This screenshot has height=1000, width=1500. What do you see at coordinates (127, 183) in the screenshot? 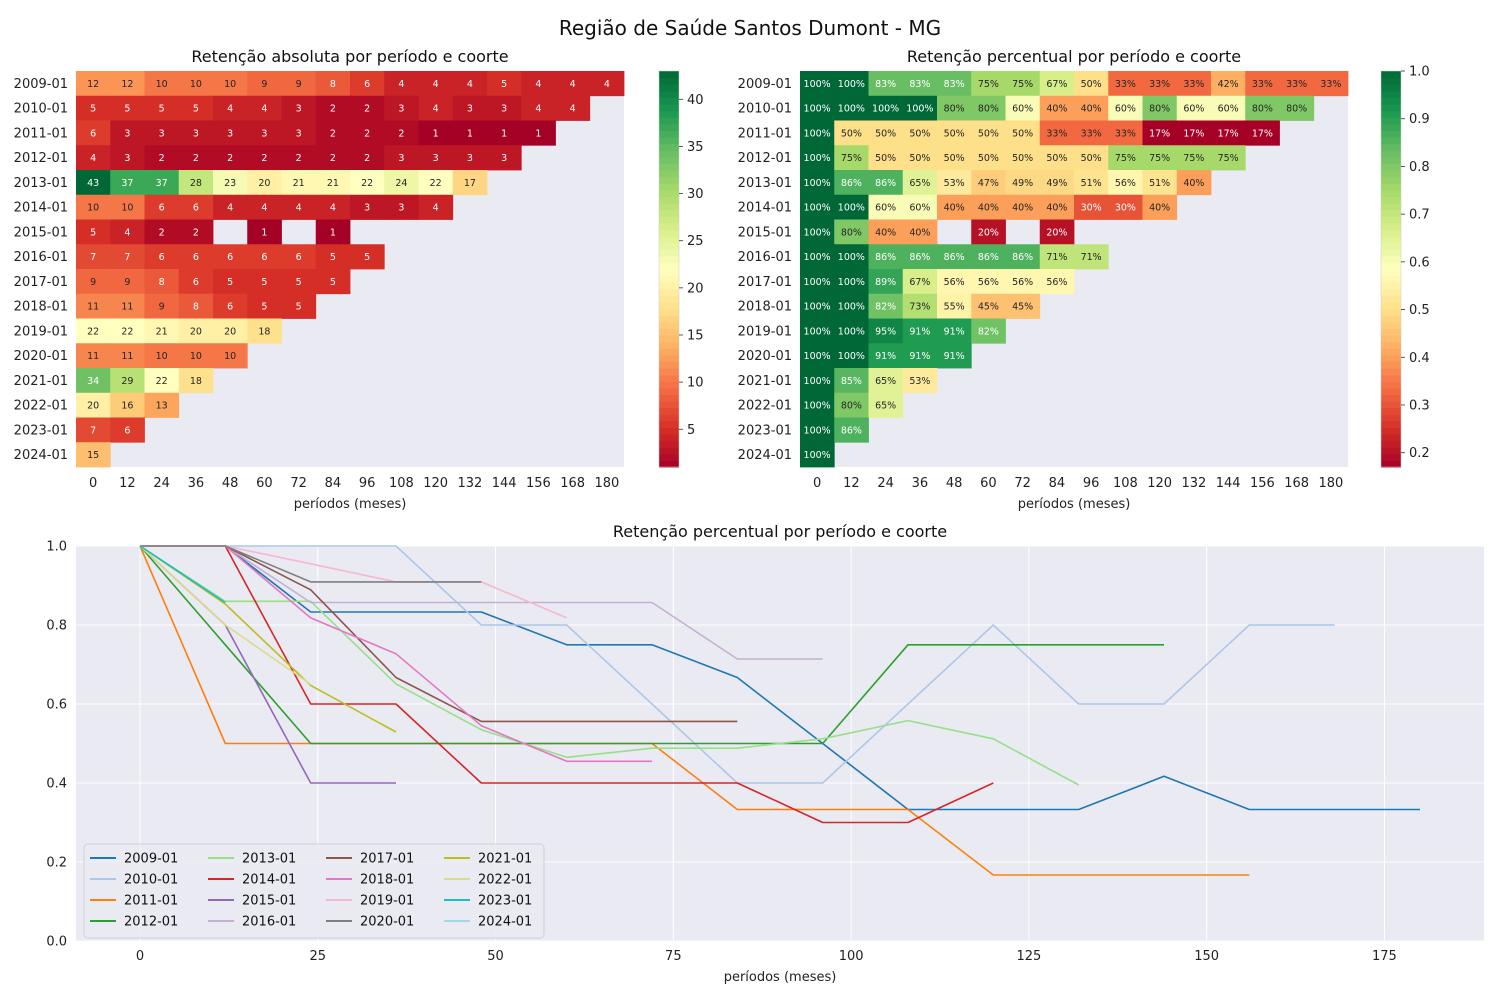
I see `cell-value-label: 37` at bounding box center [127, 183].